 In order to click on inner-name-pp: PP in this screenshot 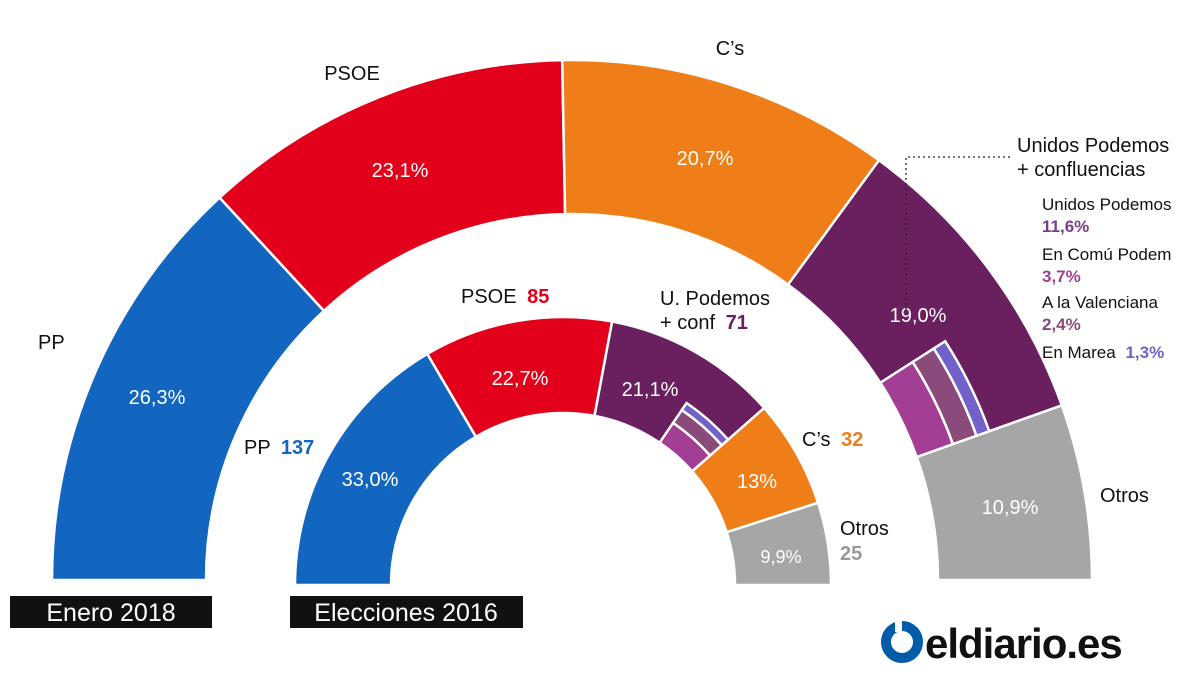, I will do `click(257, 448)`.